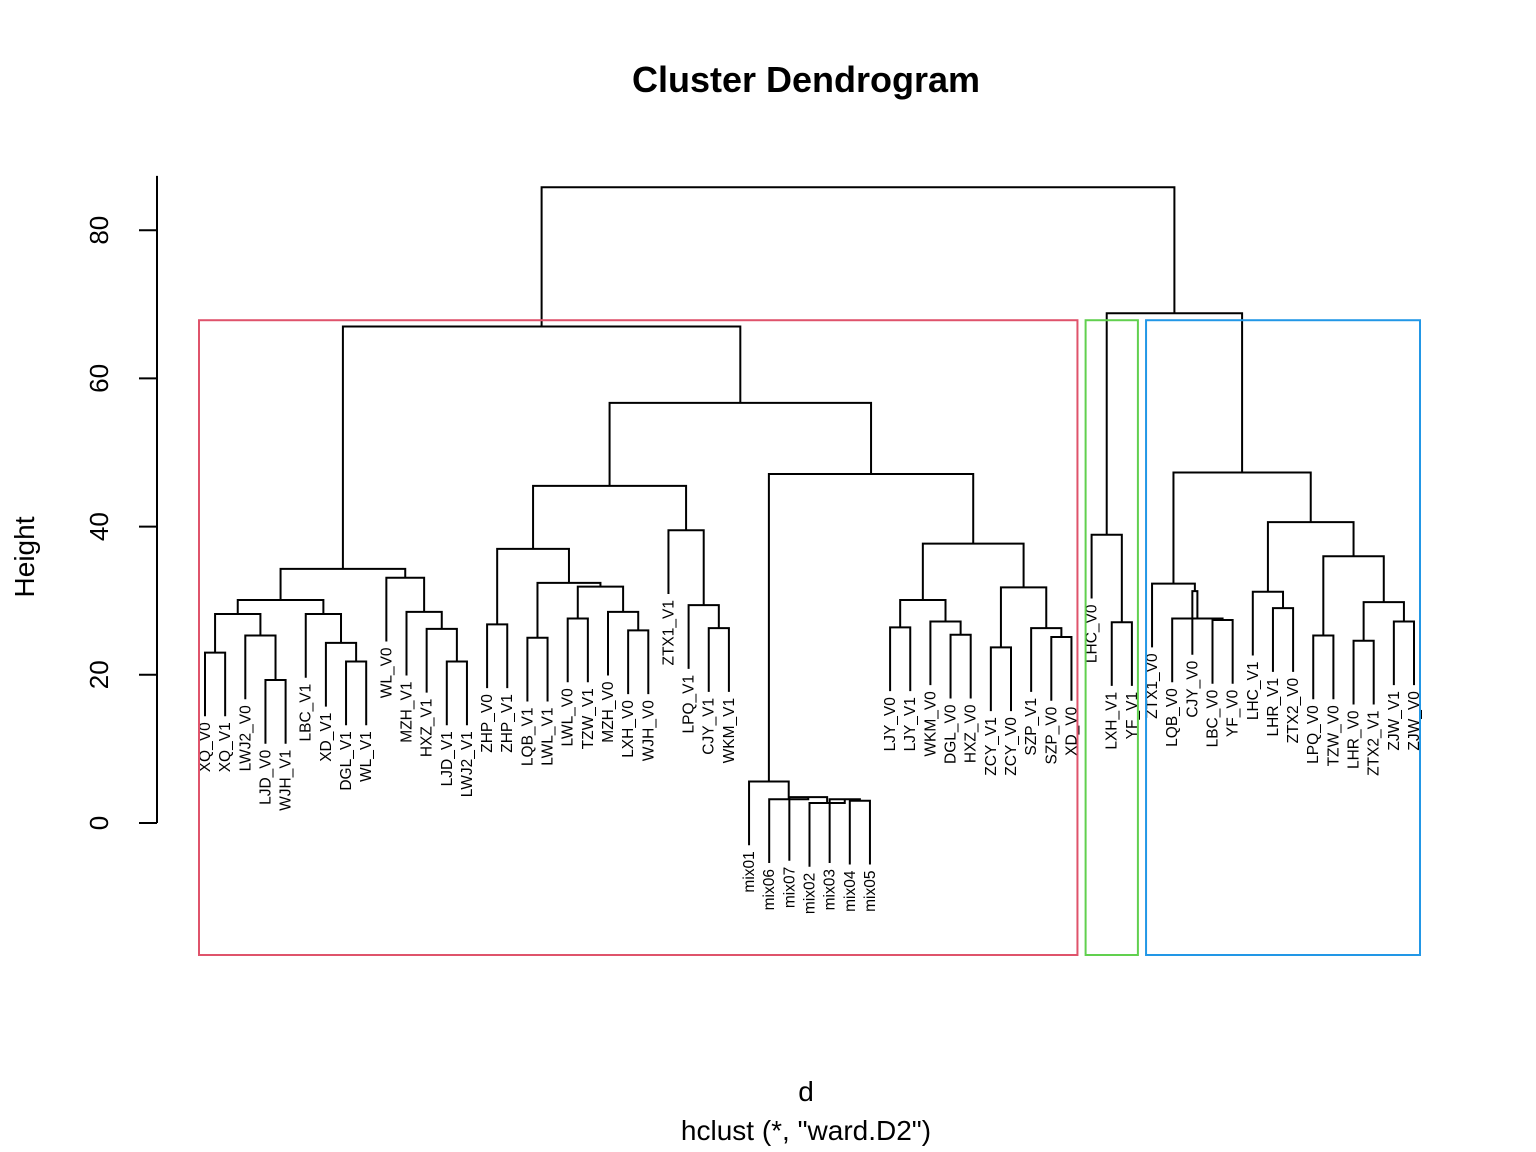 This screenshot has height=1152, width=1536. Describe the element at coordinates (858, 256) in the screenshot. I see `dendrogram-merge-root` at that location.